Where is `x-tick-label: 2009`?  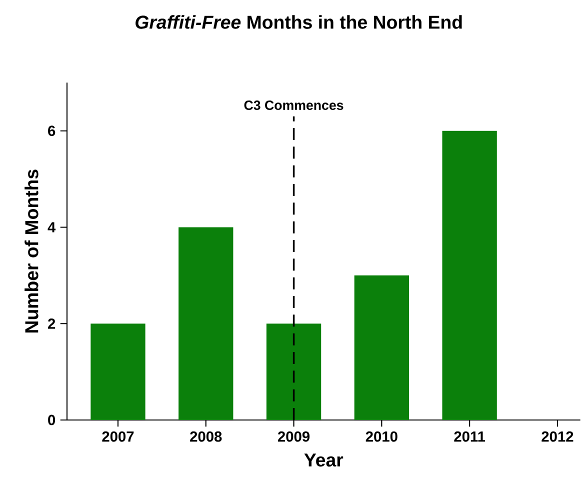 x-tick-label: 2009 is located at coordinates (294, 436).